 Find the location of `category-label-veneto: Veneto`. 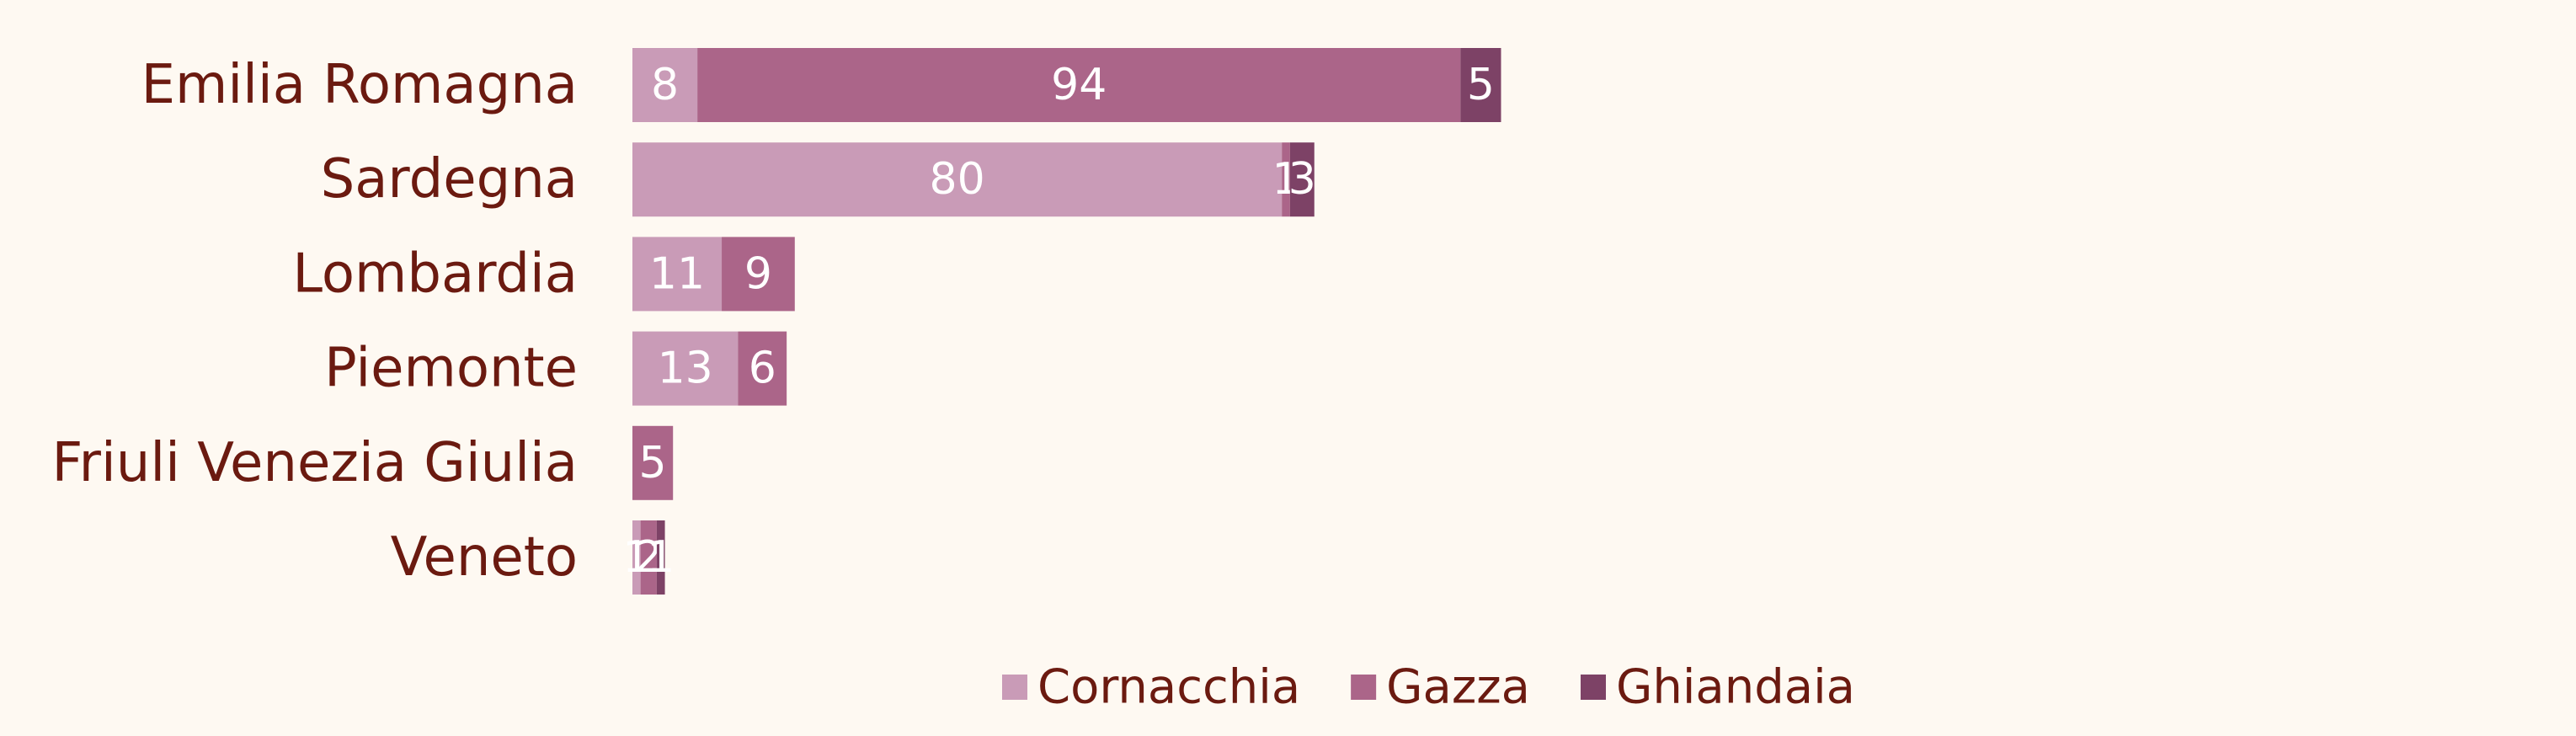

category-label-veneto: Veneto is located at coordinates (484, 557).